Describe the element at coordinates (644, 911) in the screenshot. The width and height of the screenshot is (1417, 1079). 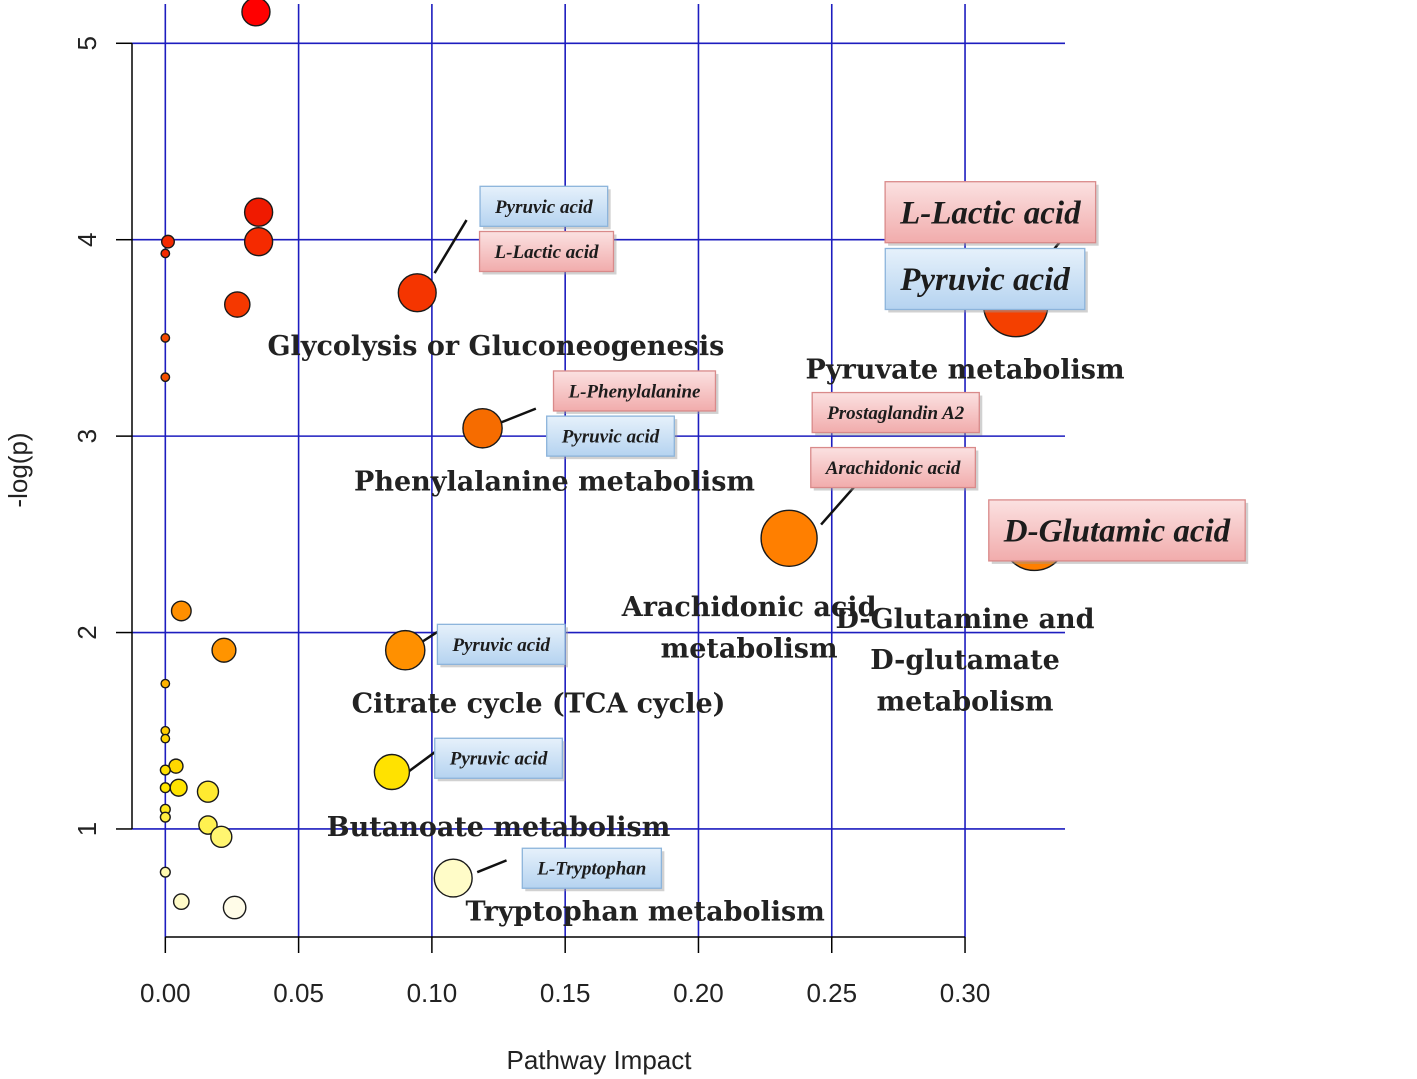
I see `pathway-name-label: Tryptophan metabolism` at that location.